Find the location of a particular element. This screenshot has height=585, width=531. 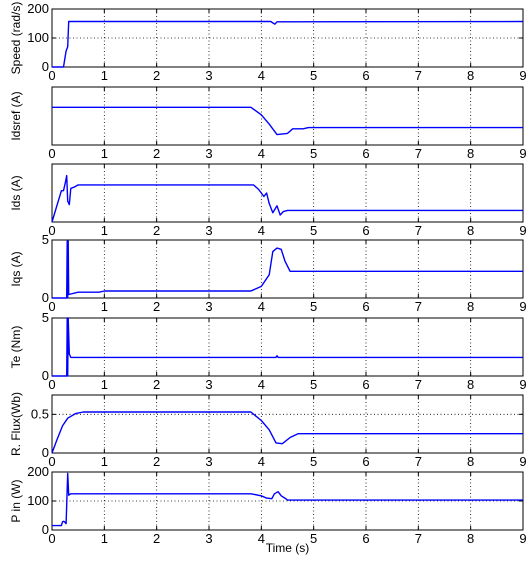

y-axis-label: Te (Nm) is located at coordinates (16, 347).